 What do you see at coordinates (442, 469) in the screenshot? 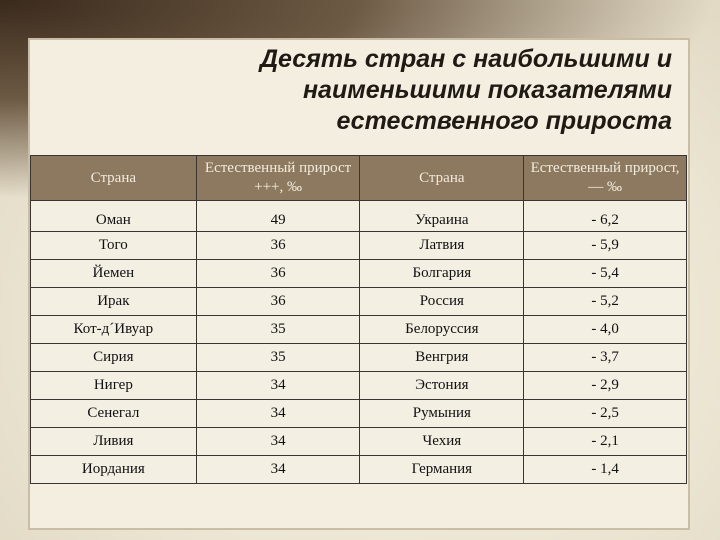
I see `cell-country-low: Германия` at bounding box center [442, 469].